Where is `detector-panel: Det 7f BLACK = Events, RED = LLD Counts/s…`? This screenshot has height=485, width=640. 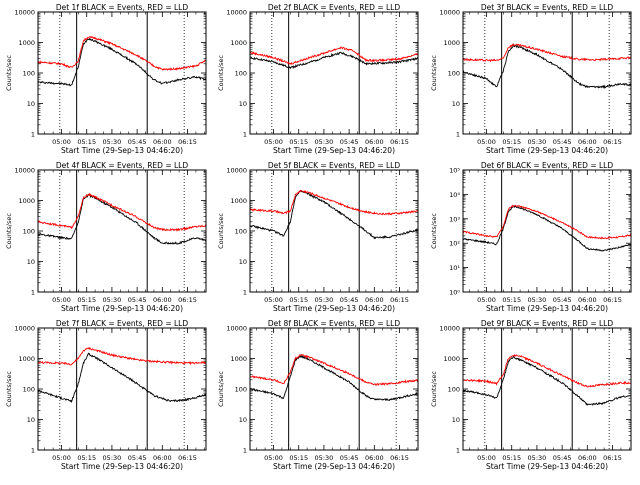 detector-panel: Det 7f BLACK = Events, RED = LLD Counts/s… is located at coordinates (106, 395).